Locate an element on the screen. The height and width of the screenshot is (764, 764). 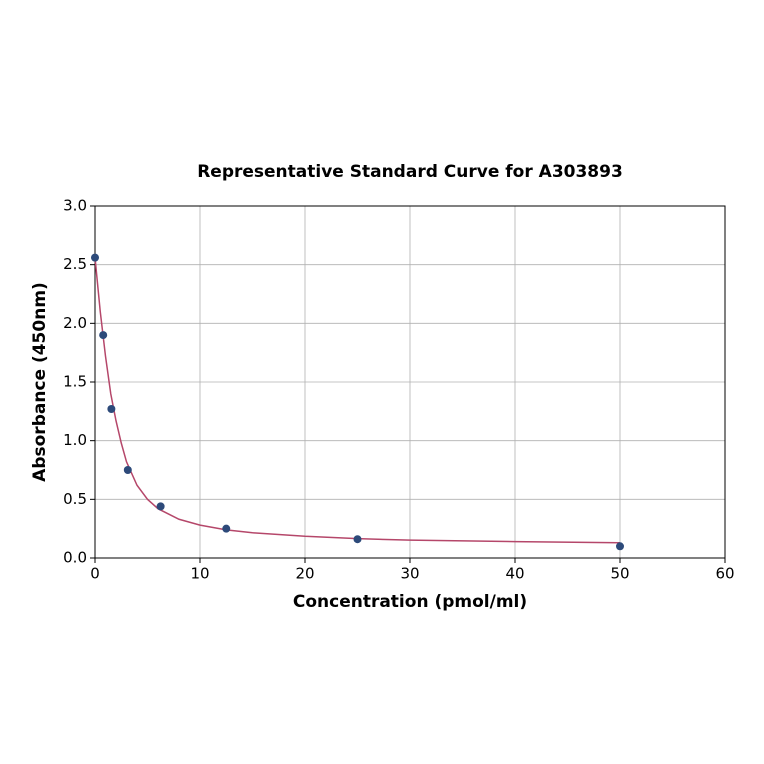
y-tick-label: 0.0 is located at coordinates (75, 558).